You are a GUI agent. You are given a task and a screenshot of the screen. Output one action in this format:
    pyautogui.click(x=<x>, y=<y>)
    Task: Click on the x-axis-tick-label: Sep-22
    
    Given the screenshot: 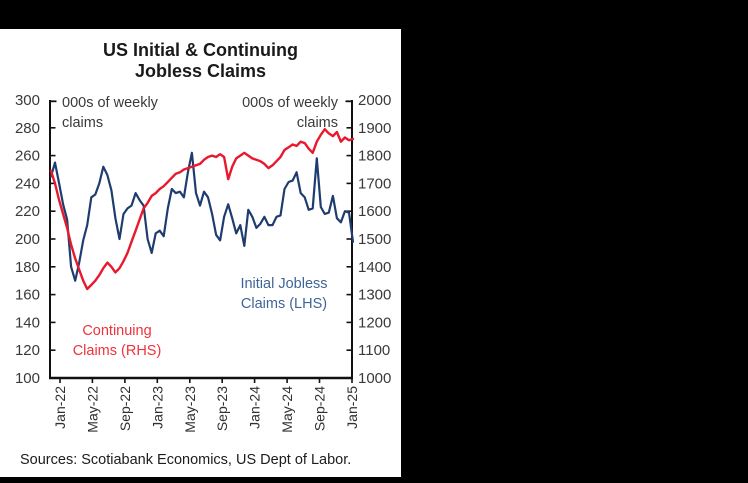 What is the action you would take?
    pyautogui.click(x=125, y=408)
    